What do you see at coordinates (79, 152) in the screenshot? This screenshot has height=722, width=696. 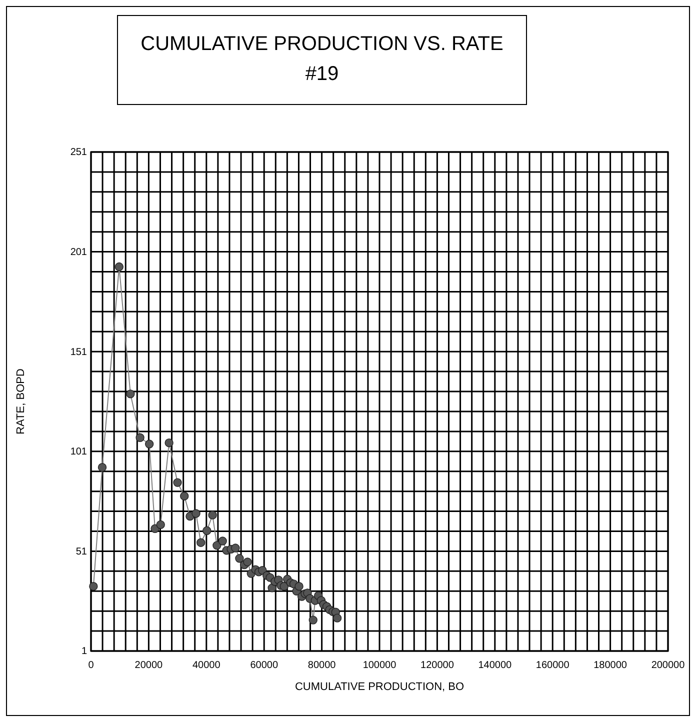 I see `y-tick-label: 251` at bounding box center [79, 152].